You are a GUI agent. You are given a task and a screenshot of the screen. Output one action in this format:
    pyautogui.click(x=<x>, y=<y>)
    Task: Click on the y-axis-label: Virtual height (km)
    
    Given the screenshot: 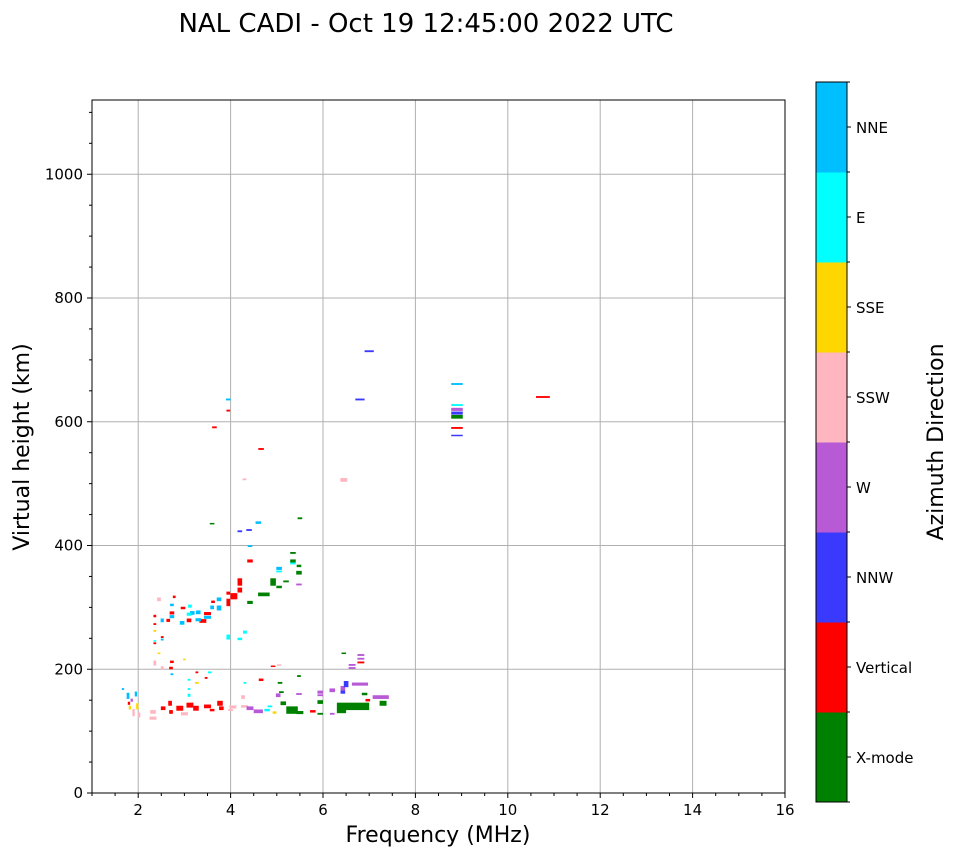 What is the action you would take?
    pyautogui.click(x=22, y=446)
    